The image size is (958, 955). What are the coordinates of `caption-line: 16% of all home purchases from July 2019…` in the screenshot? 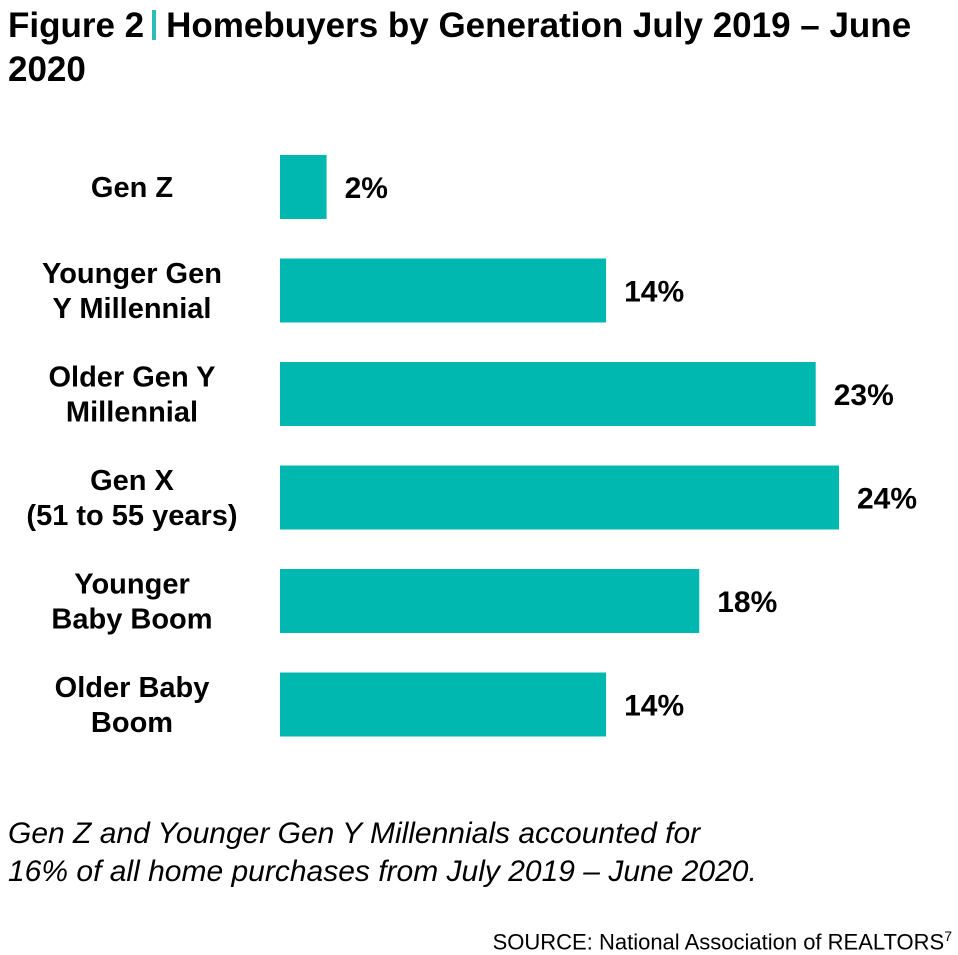 It's located at (382, 871).